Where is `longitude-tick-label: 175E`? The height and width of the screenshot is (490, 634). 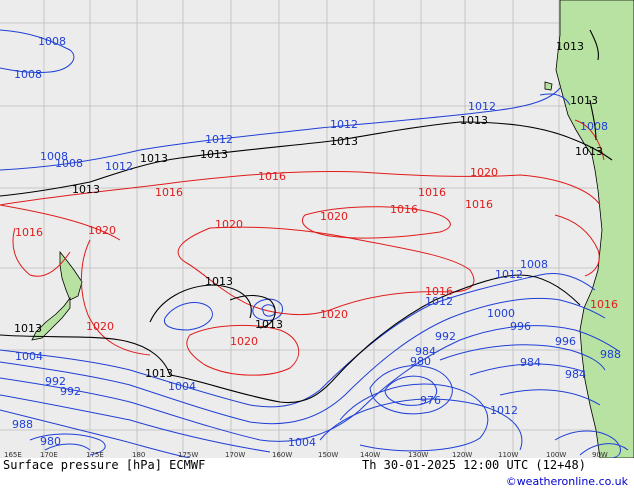
longitude-tick-label: 175E is located at coordinates (95, 455).